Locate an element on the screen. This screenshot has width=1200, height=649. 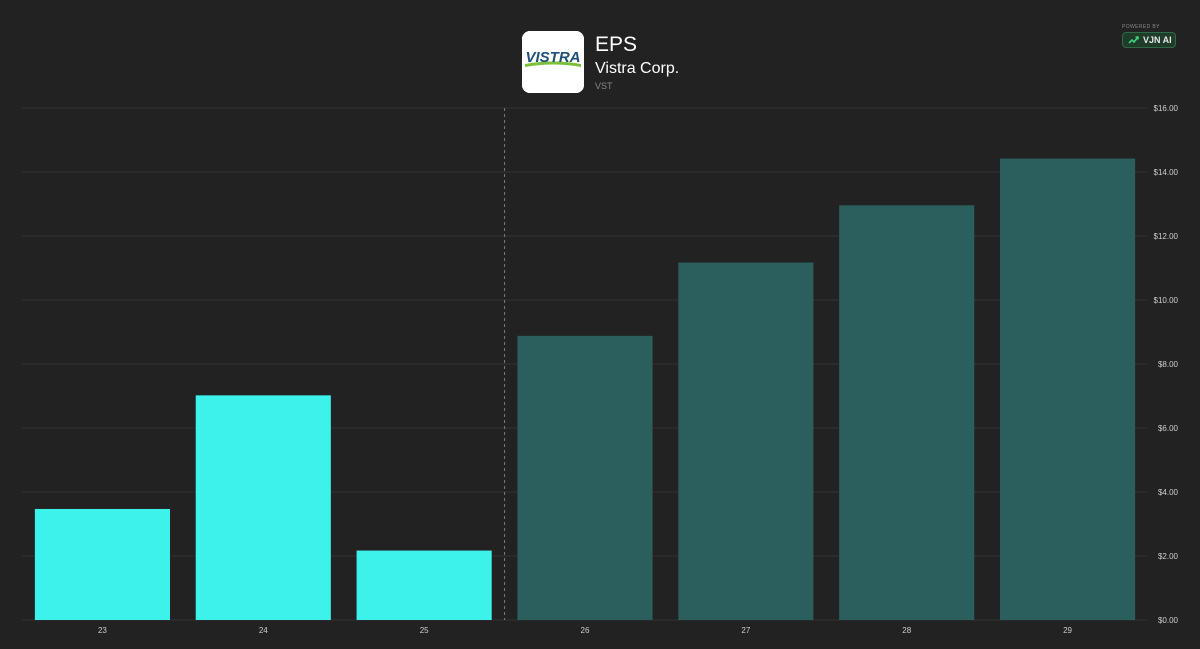
x-tick-label: 25 is located at coordinates (424, 630).